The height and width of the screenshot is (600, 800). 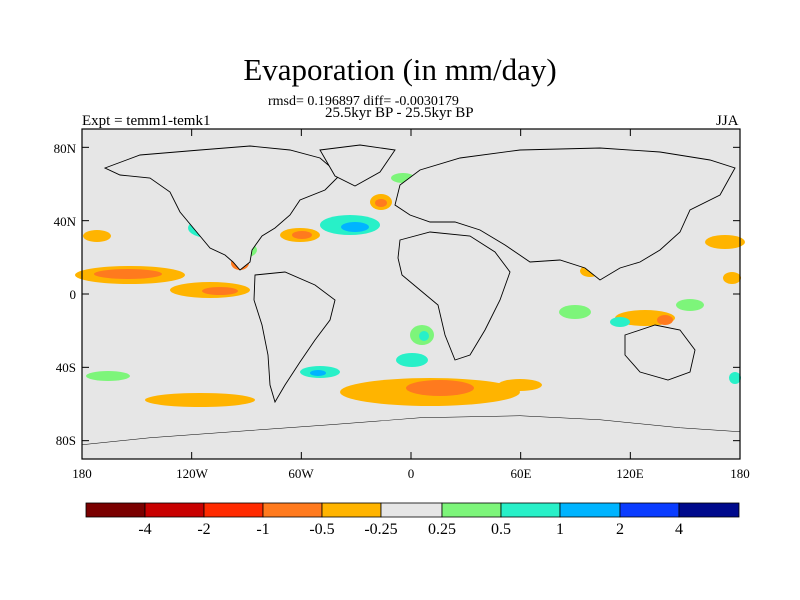 I want to click on colorbar-label: -0.5, so click(x=321, y=529).